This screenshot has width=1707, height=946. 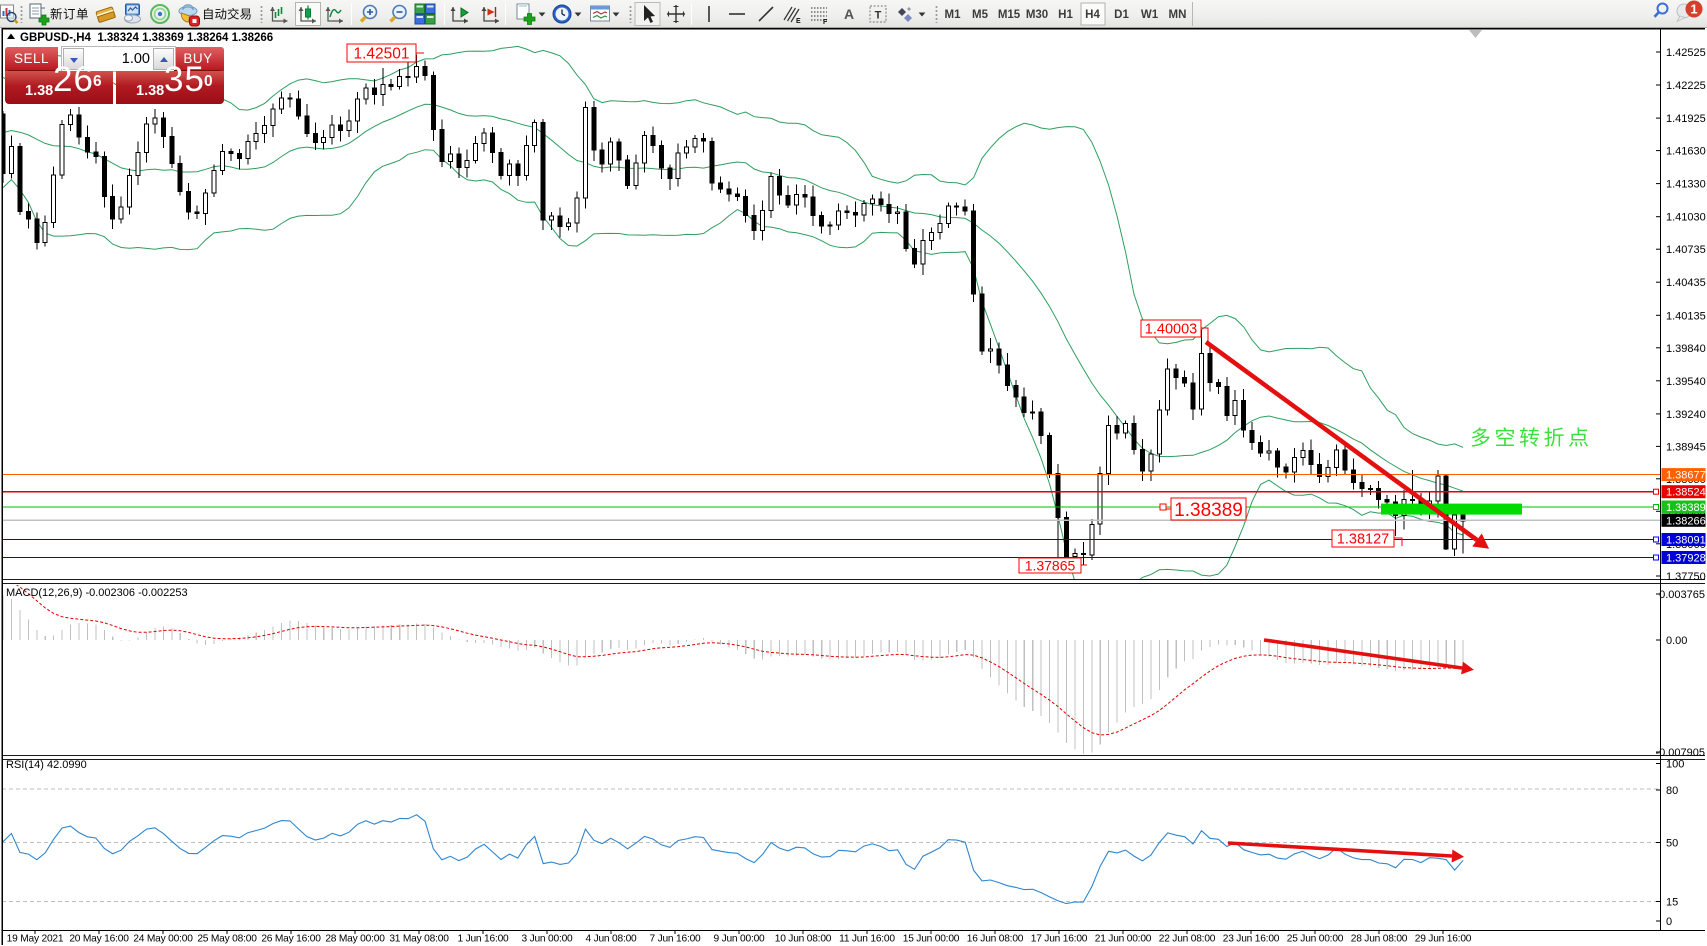 What do you see at coordinates (980, 15) in the screenshot?
I see `svg-text: M5` at bounding box center [980, 15].